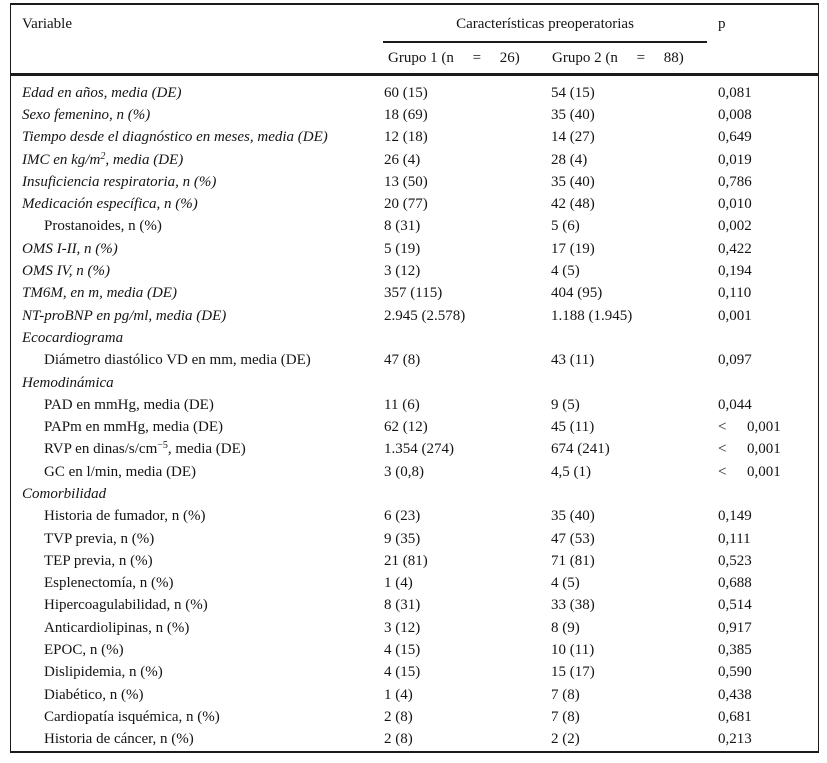  I want to click on row-label-superscript: 2, so click(103, 156).